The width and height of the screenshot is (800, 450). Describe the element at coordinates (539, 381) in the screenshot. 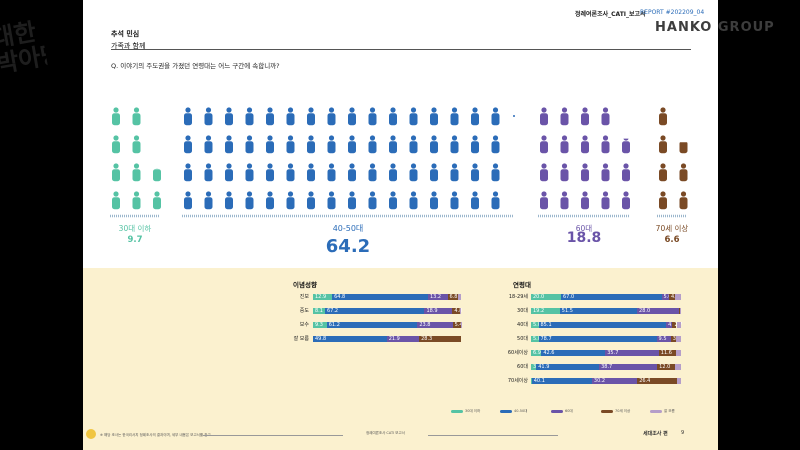

I see `bar-value-label: 40.1` at that location.